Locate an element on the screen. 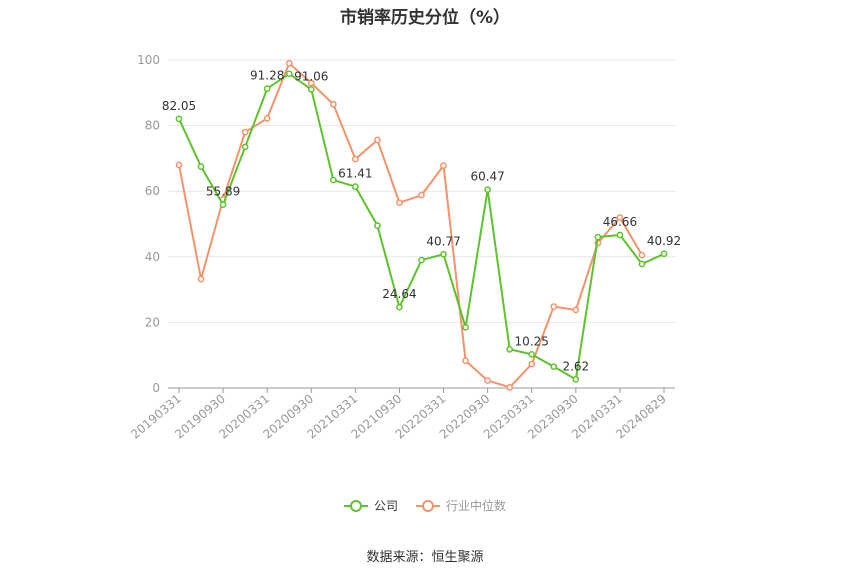 The width and height of the screenshot is (850, 575). legend-swatch-company is located at coordinates (355, 506).